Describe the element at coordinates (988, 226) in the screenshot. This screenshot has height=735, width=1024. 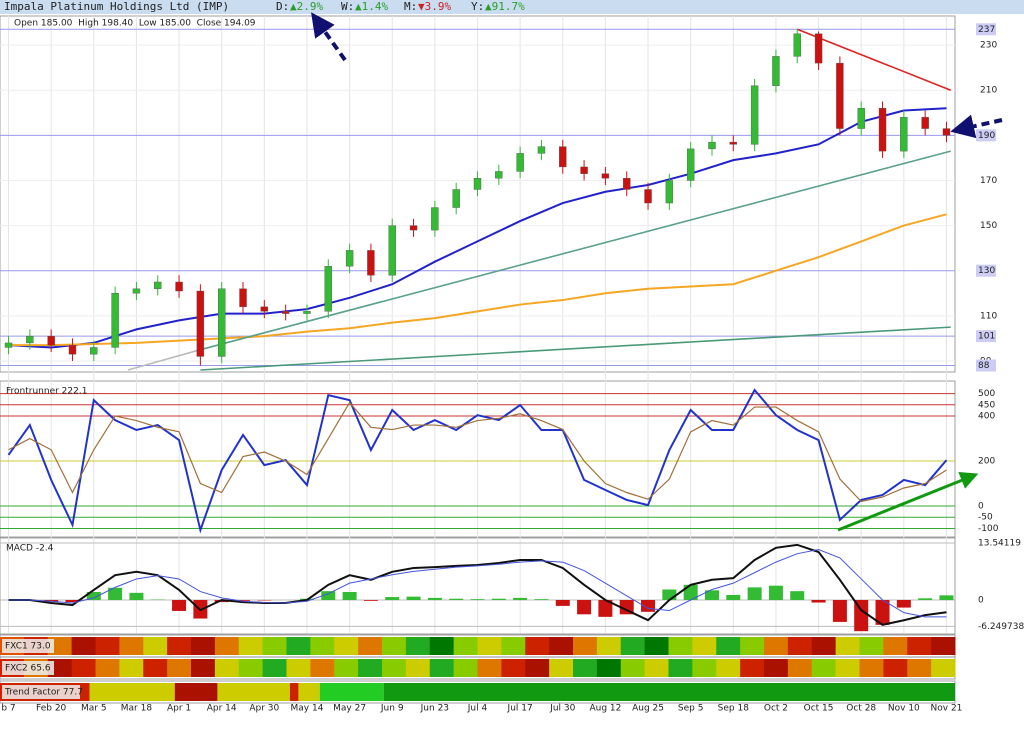
I see `y-tick-label: 150` at that location.